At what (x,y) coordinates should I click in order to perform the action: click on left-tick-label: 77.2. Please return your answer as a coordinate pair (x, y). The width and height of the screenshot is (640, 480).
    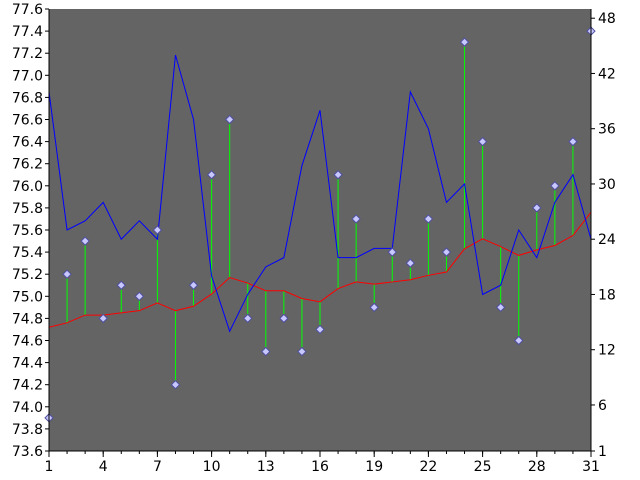
    Looking at the image, I should click on (27, 54).